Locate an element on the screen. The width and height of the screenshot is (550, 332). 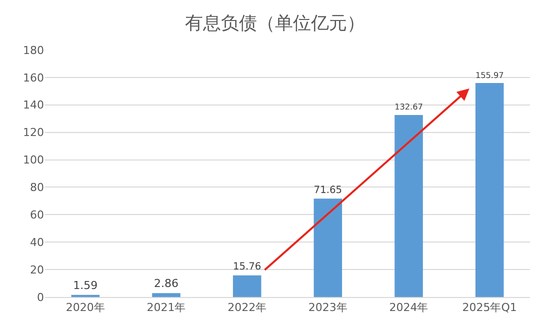
y-tick-label: 100 is located at coordinates (33, 160).